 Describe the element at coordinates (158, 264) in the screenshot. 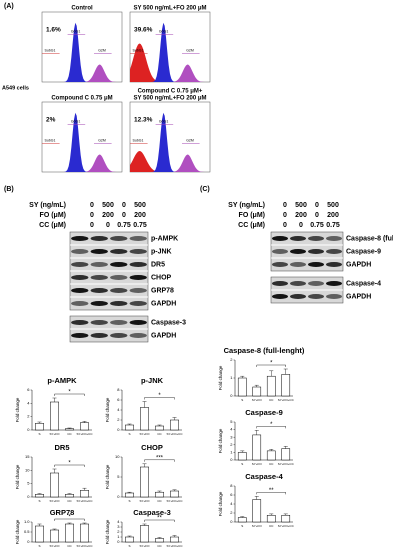

I see `blot-label: DR5` at that location.